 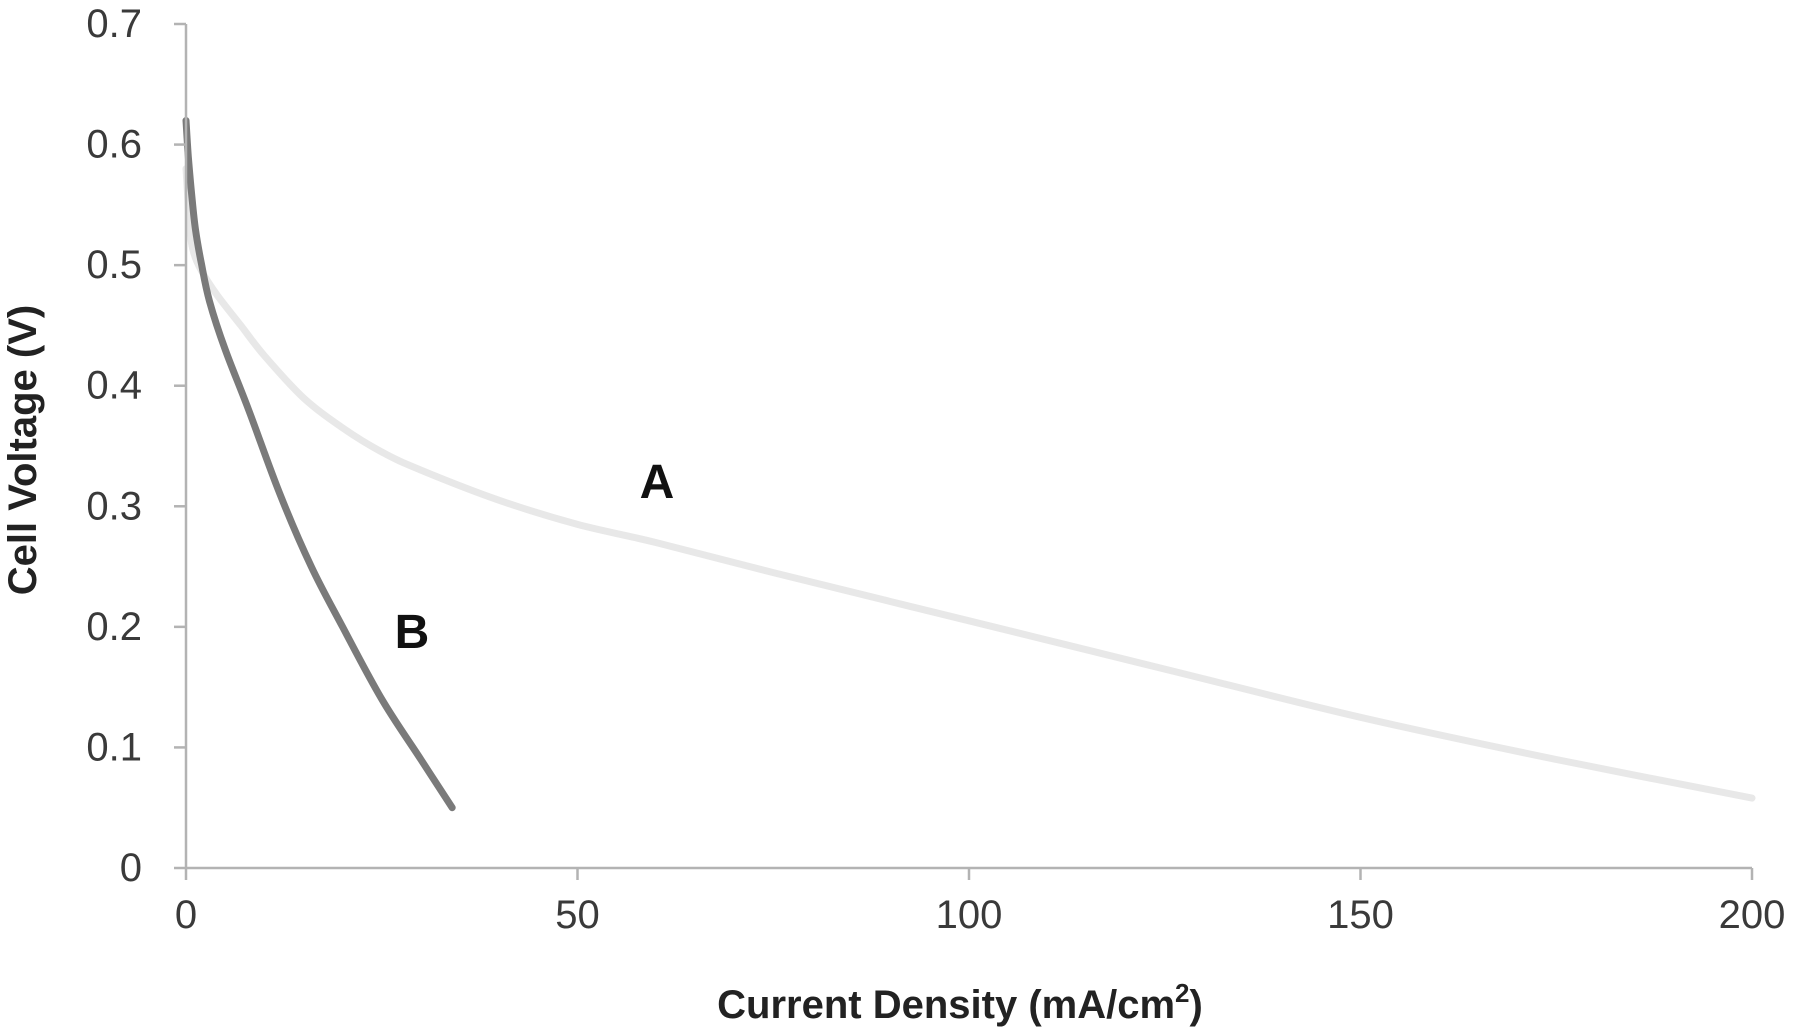 What do you see at coordinates (412, 632) in the screenshot?
I see `series-label-b: B` at bounding box center [412, 632].